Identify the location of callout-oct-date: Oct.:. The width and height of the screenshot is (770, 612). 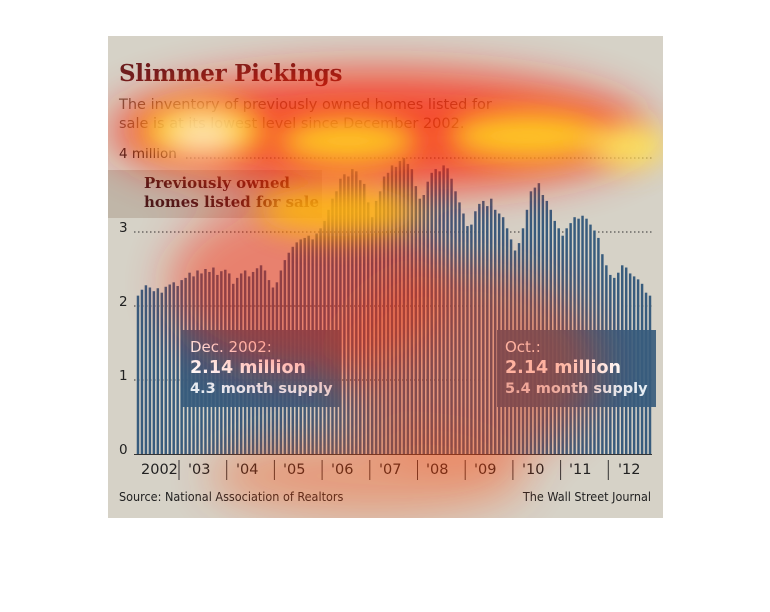
(523, 347).